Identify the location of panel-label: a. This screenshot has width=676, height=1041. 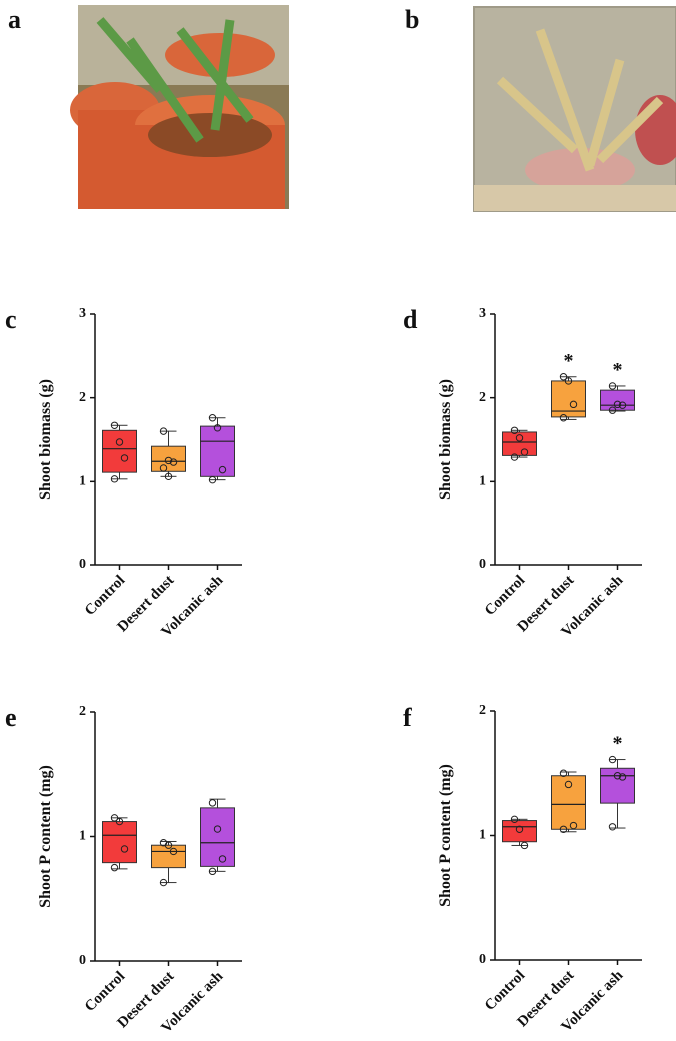
(14, 19).